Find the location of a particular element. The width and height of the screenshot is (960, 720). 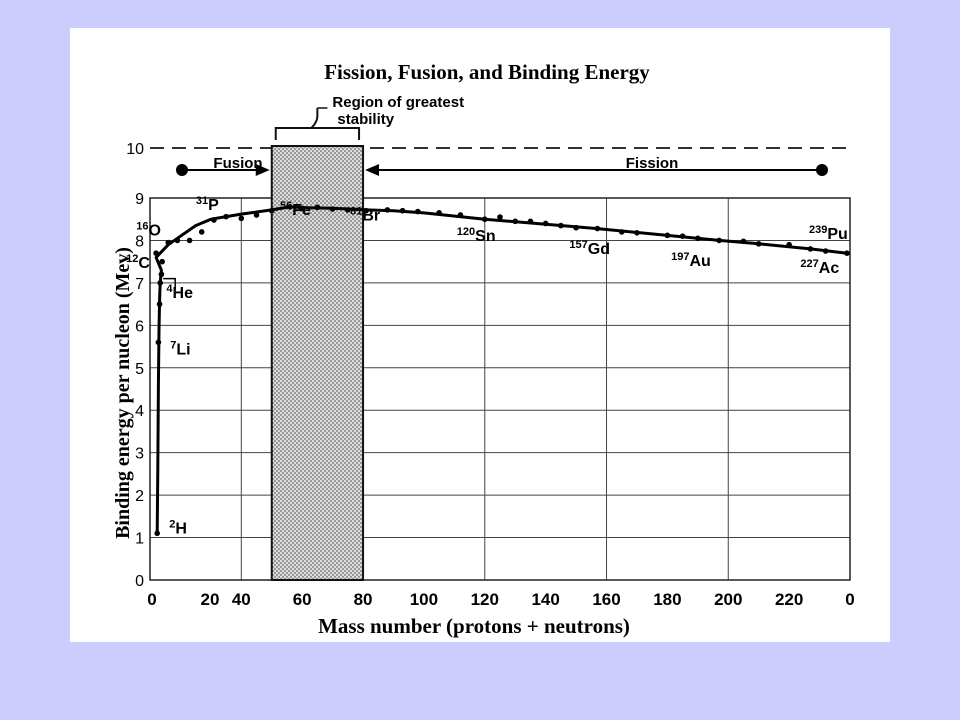

y-tick-label: 9 is located at coordinates (139, 199).